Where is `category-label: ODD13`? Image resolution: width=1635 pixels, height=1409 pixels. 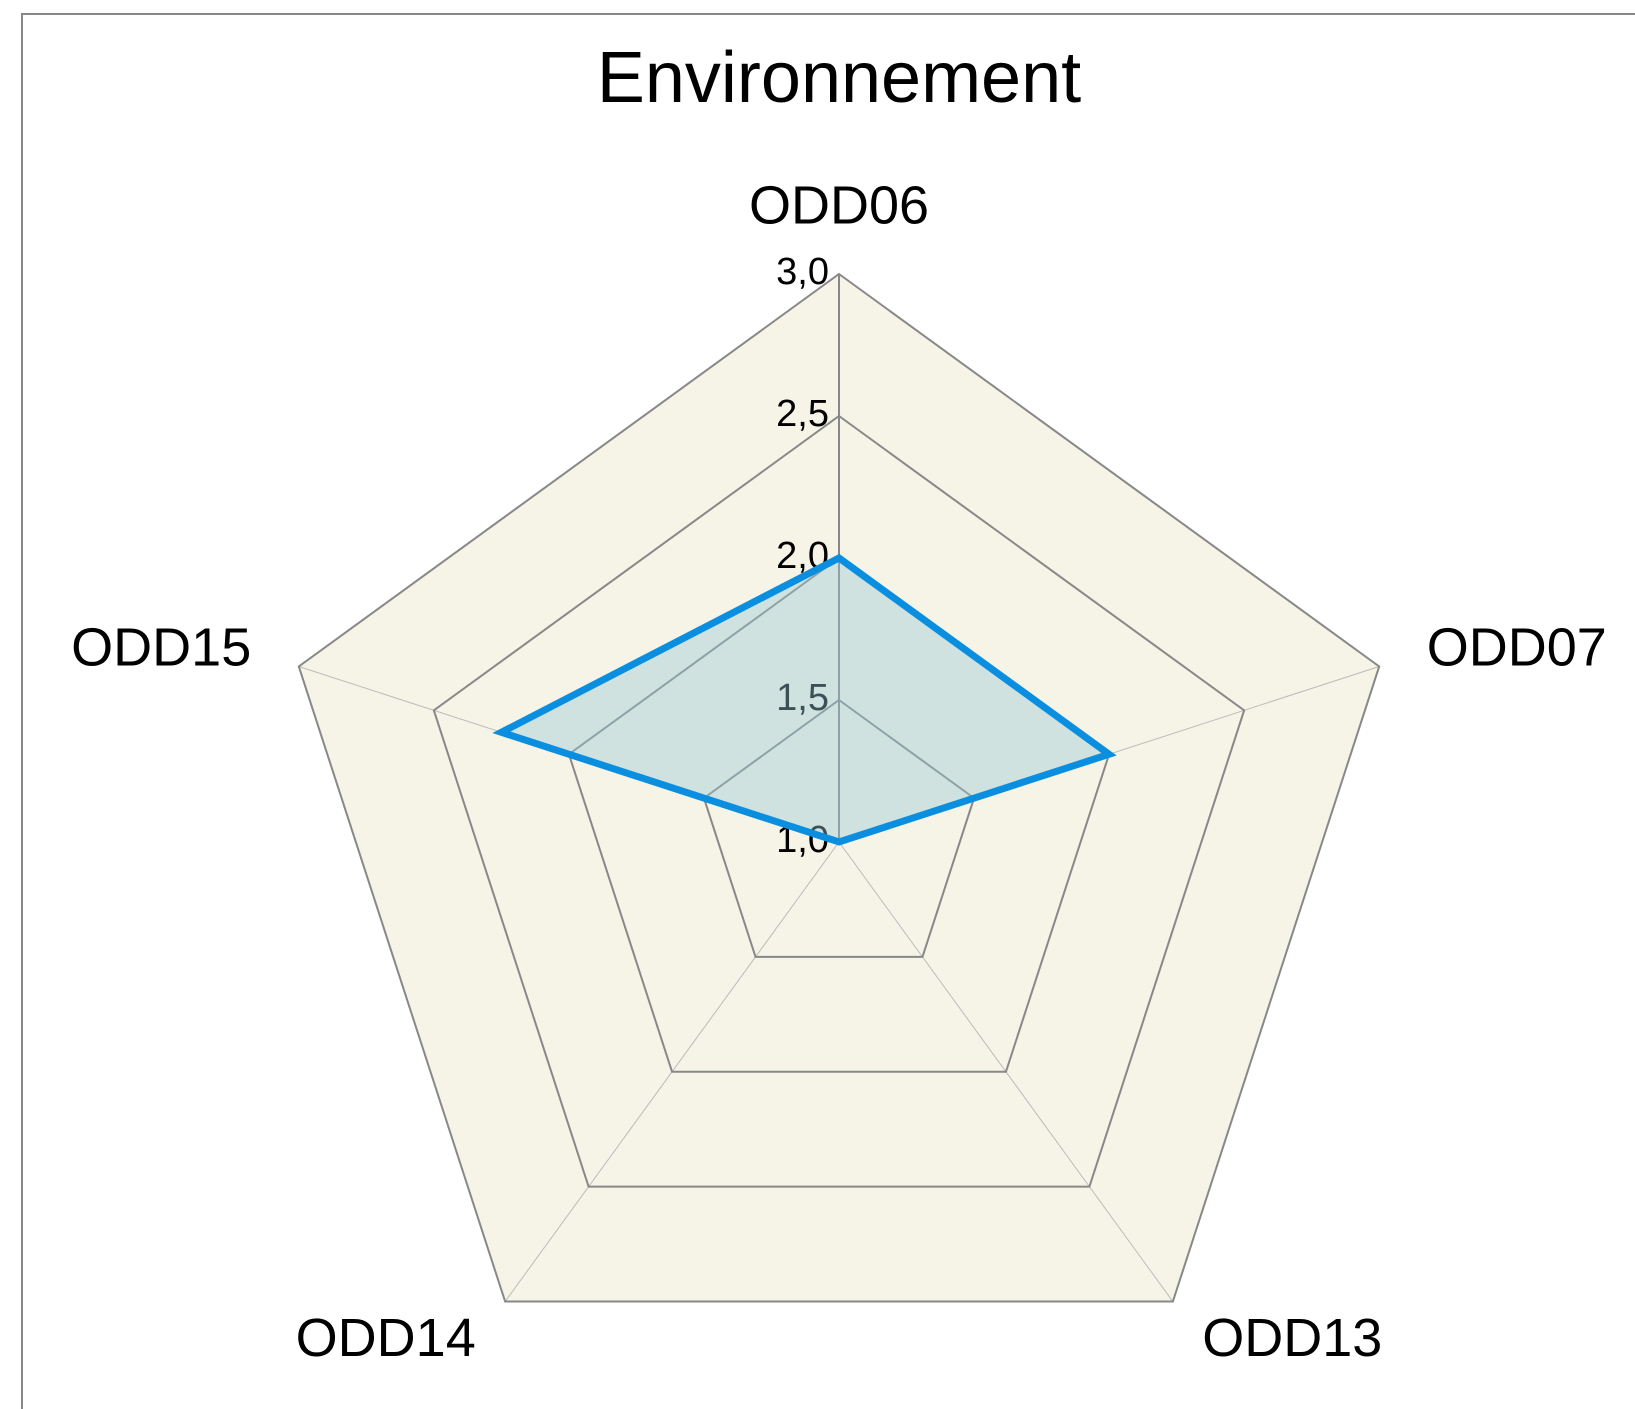
category-label: ODD13 is located at coordinates (1292, 1338).